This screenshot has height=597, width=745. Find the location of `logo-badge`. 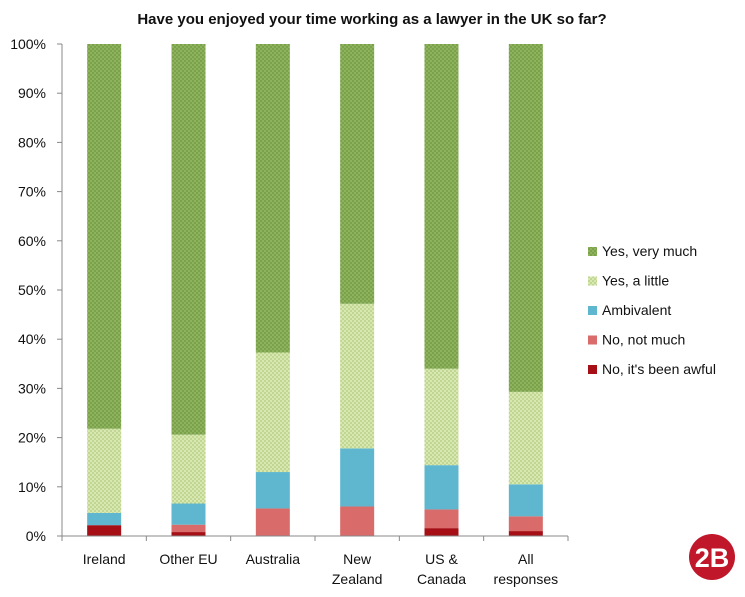

logo-badge is located at coordinates (712, 557).